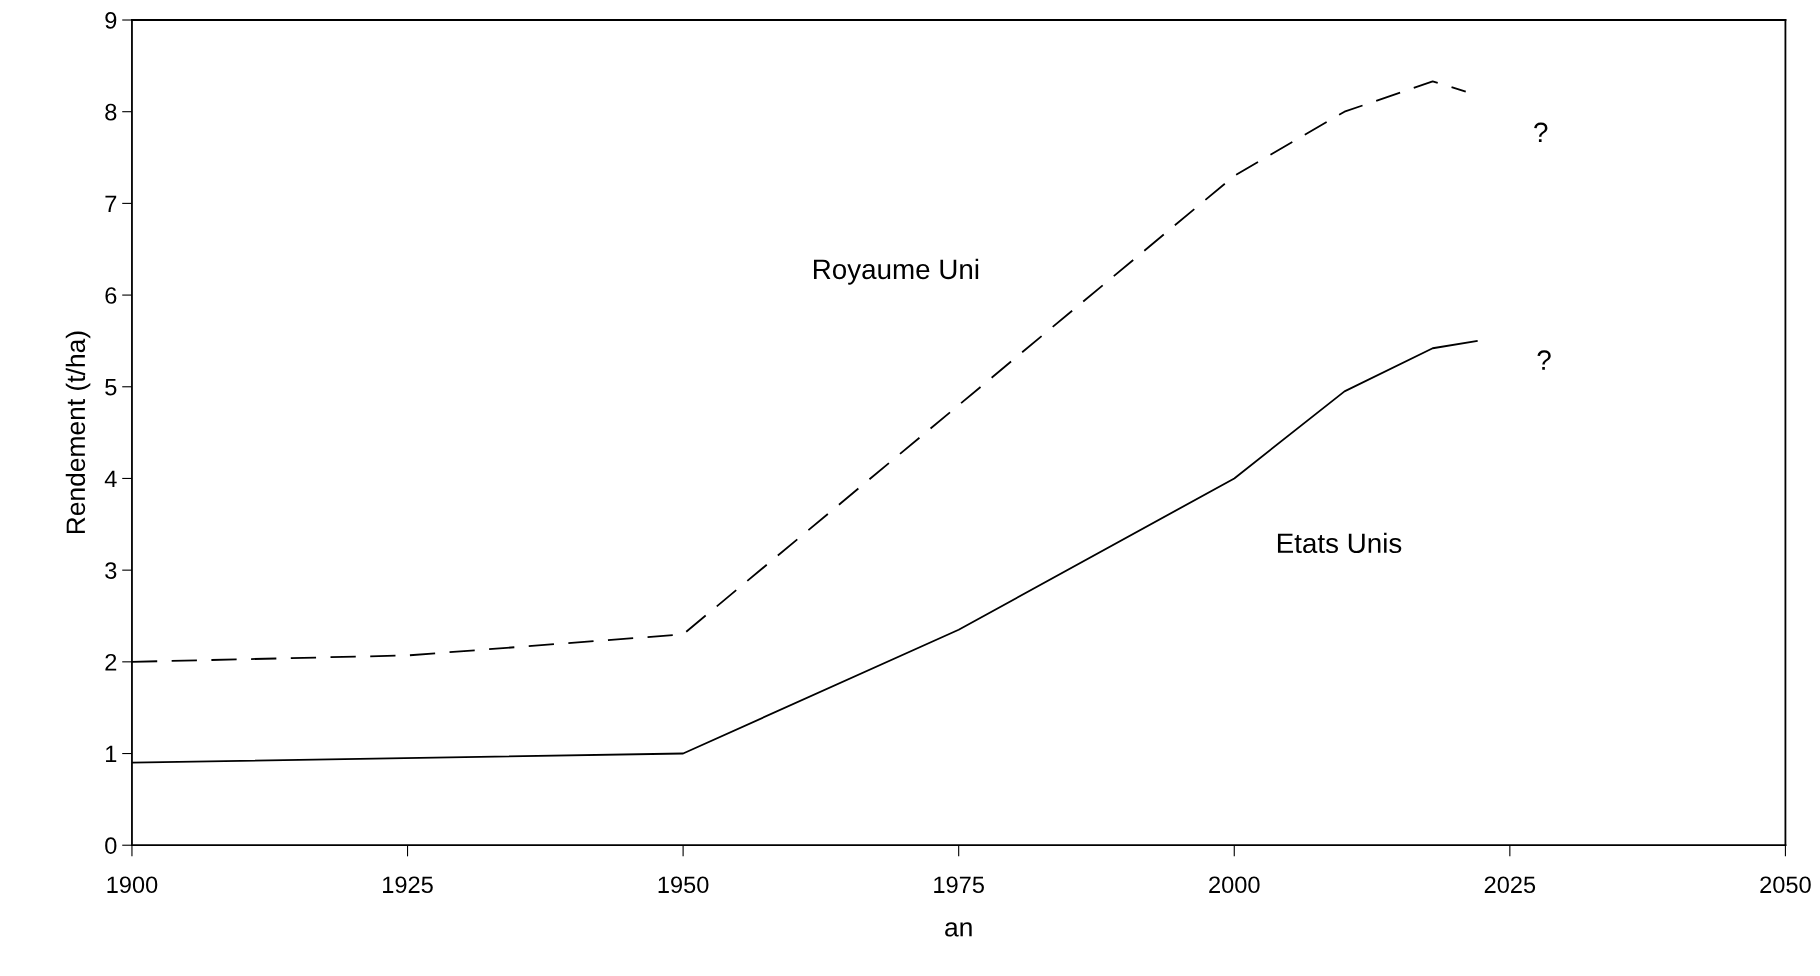 This screenshot has width=1820, height=976. I want to click on y-tick-label: 1, so click(111, 754).